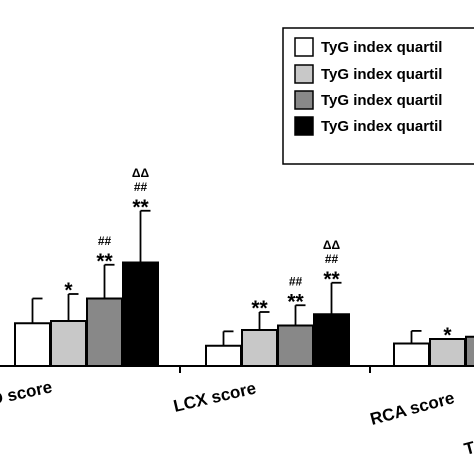 This screenshot has height=474, width=474. Describe the element at coordinates (215, 396) in the screenshot. I see `category-label: LCX score` at that location.